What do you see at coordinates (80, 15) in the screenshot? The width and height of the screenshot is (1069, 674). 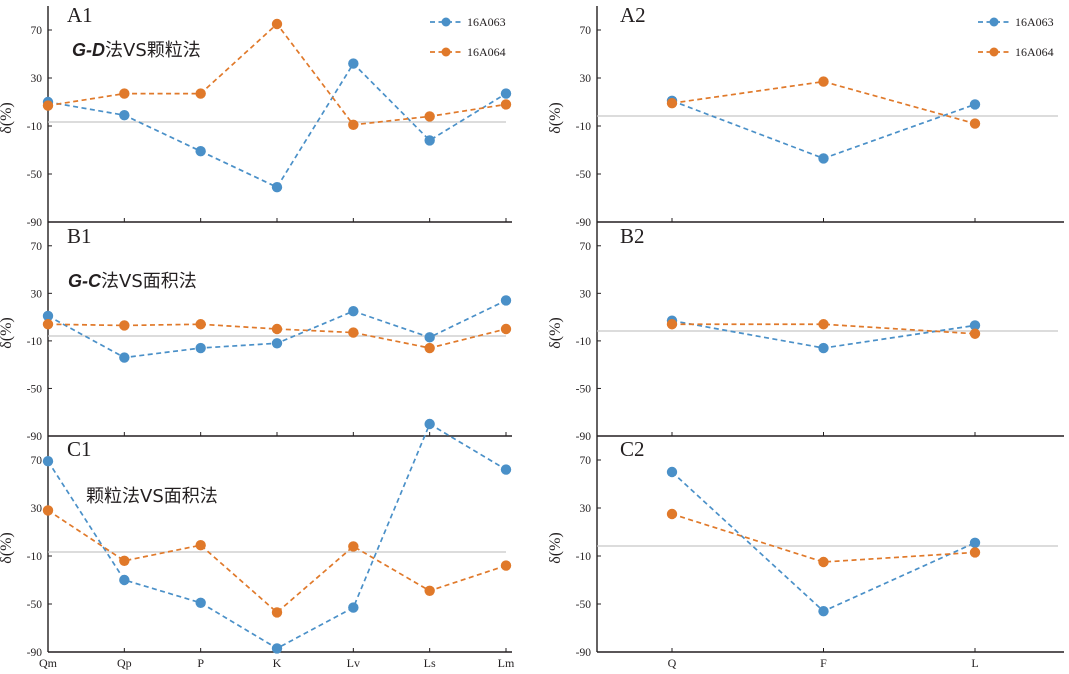 I see `panel-label: A1` at bounding box center [80, 15].